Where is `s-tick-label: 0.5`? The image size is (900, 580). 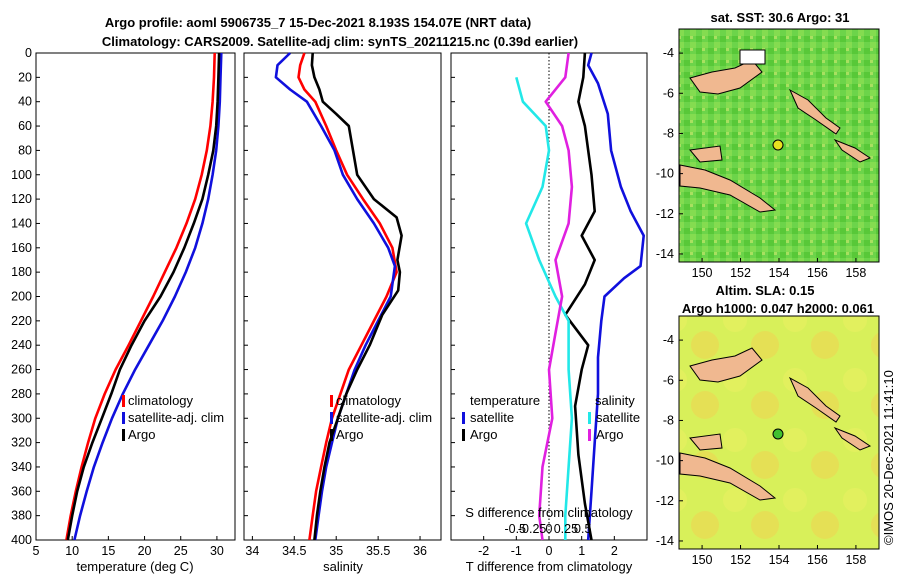
s-tick-label: 0.5 is located at coordinates (582, 529).